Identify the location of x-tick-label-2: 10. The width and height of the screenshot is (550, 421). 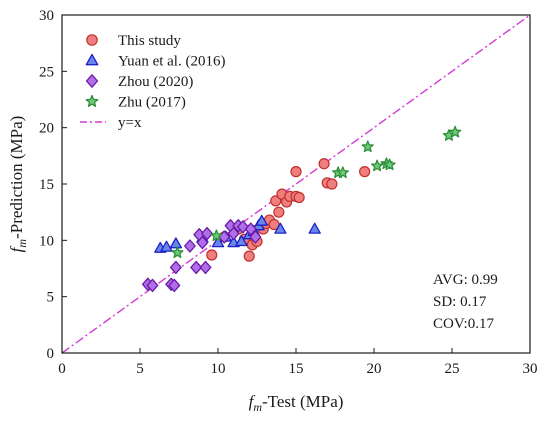
(218, 369).